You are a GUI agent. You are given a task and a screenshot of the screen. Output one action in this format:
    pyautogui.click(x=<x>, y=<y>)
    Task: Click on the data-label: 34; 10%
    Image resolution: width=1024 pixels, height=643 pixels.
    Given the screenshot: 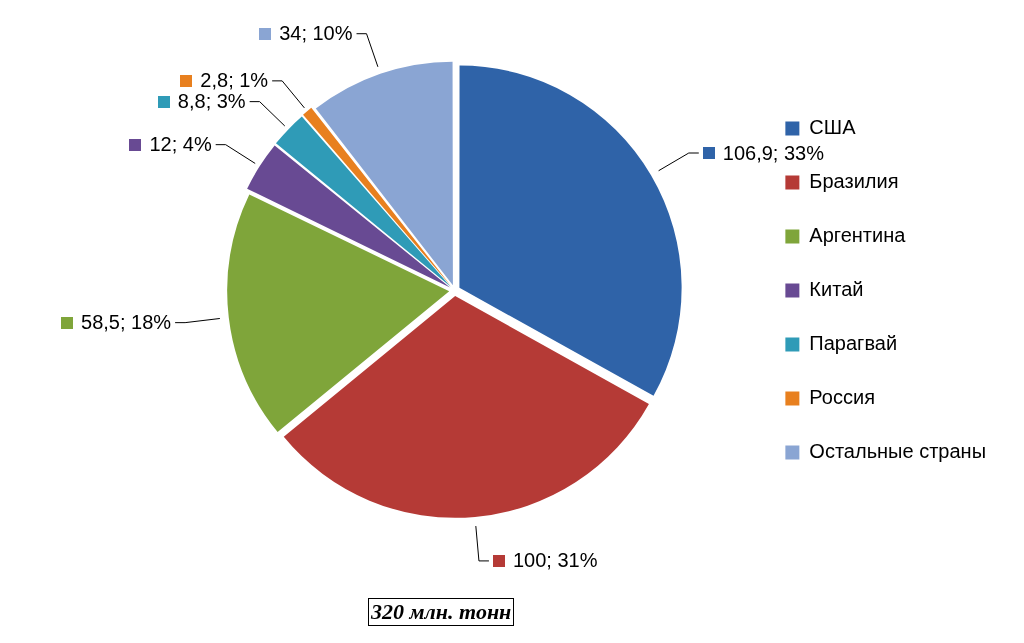 What is the action you would take?
    pyautogui.click(x=316, y=34)
    